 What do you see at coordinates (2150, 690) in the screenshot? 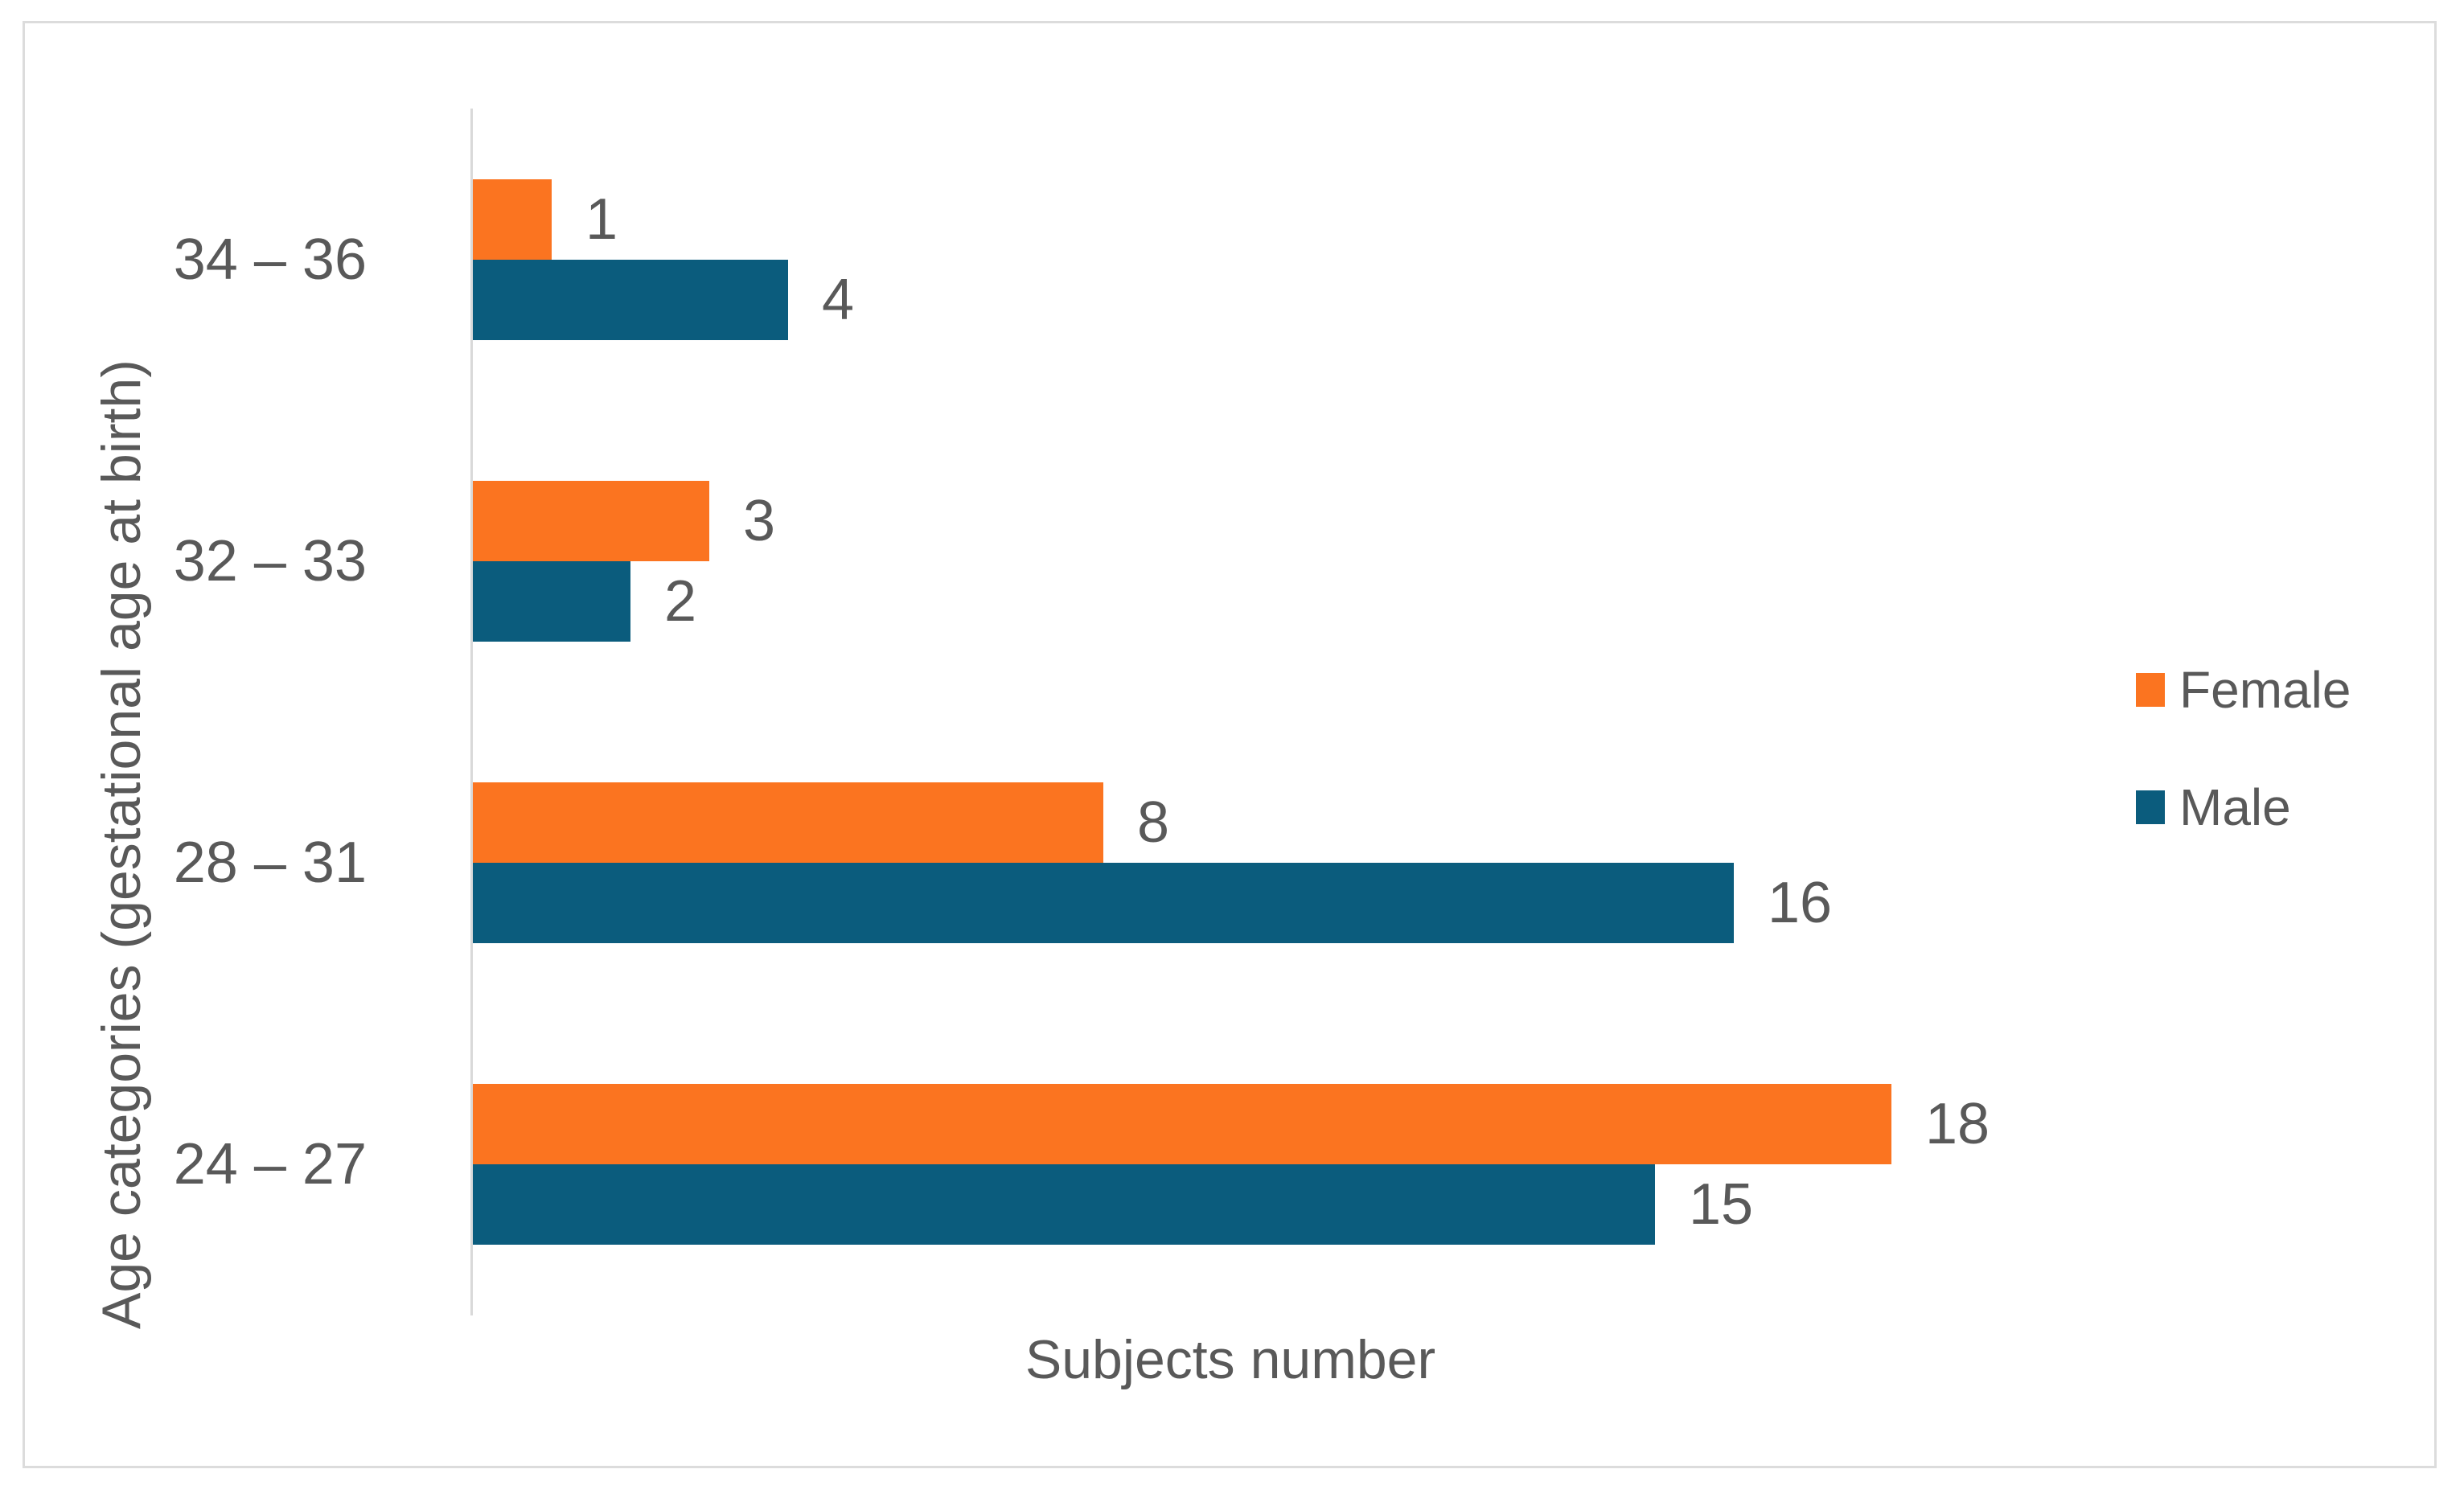
I see `legend-swatch-female` at bounding box center [2150, 690].